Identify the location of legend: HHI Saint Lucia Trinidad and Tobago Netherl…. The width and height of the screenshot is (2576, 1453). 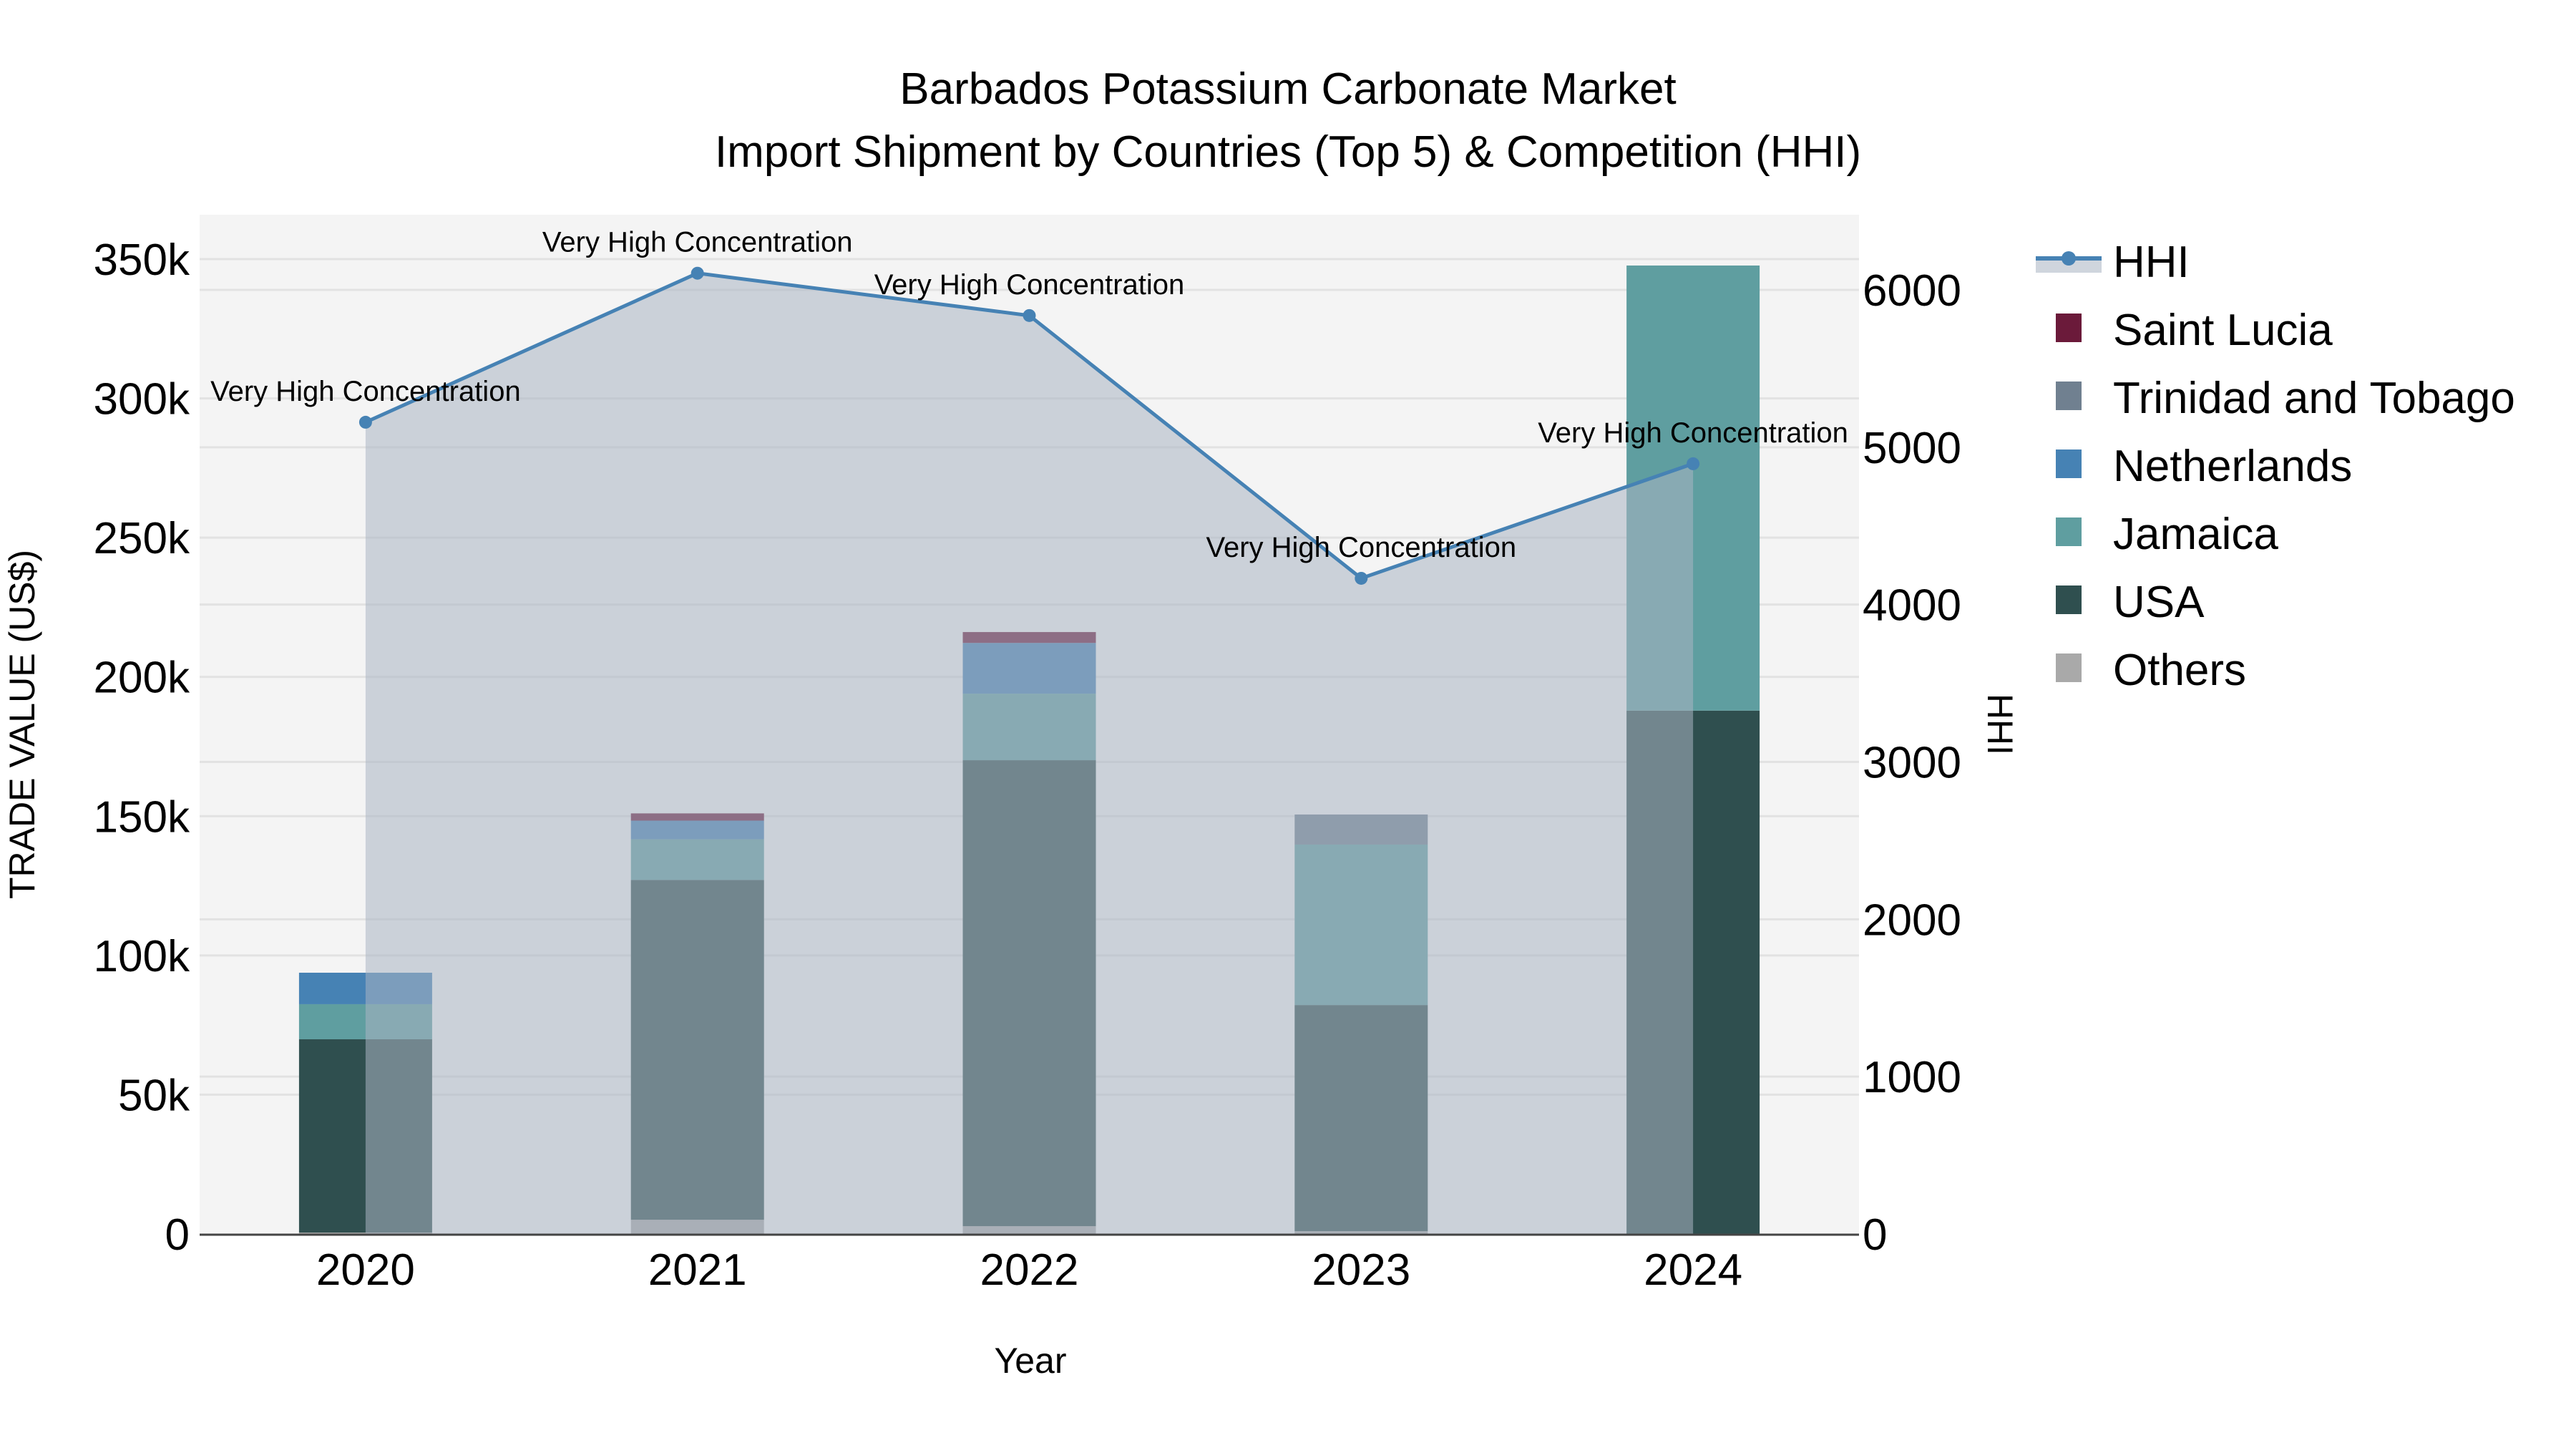
(2275, 467).